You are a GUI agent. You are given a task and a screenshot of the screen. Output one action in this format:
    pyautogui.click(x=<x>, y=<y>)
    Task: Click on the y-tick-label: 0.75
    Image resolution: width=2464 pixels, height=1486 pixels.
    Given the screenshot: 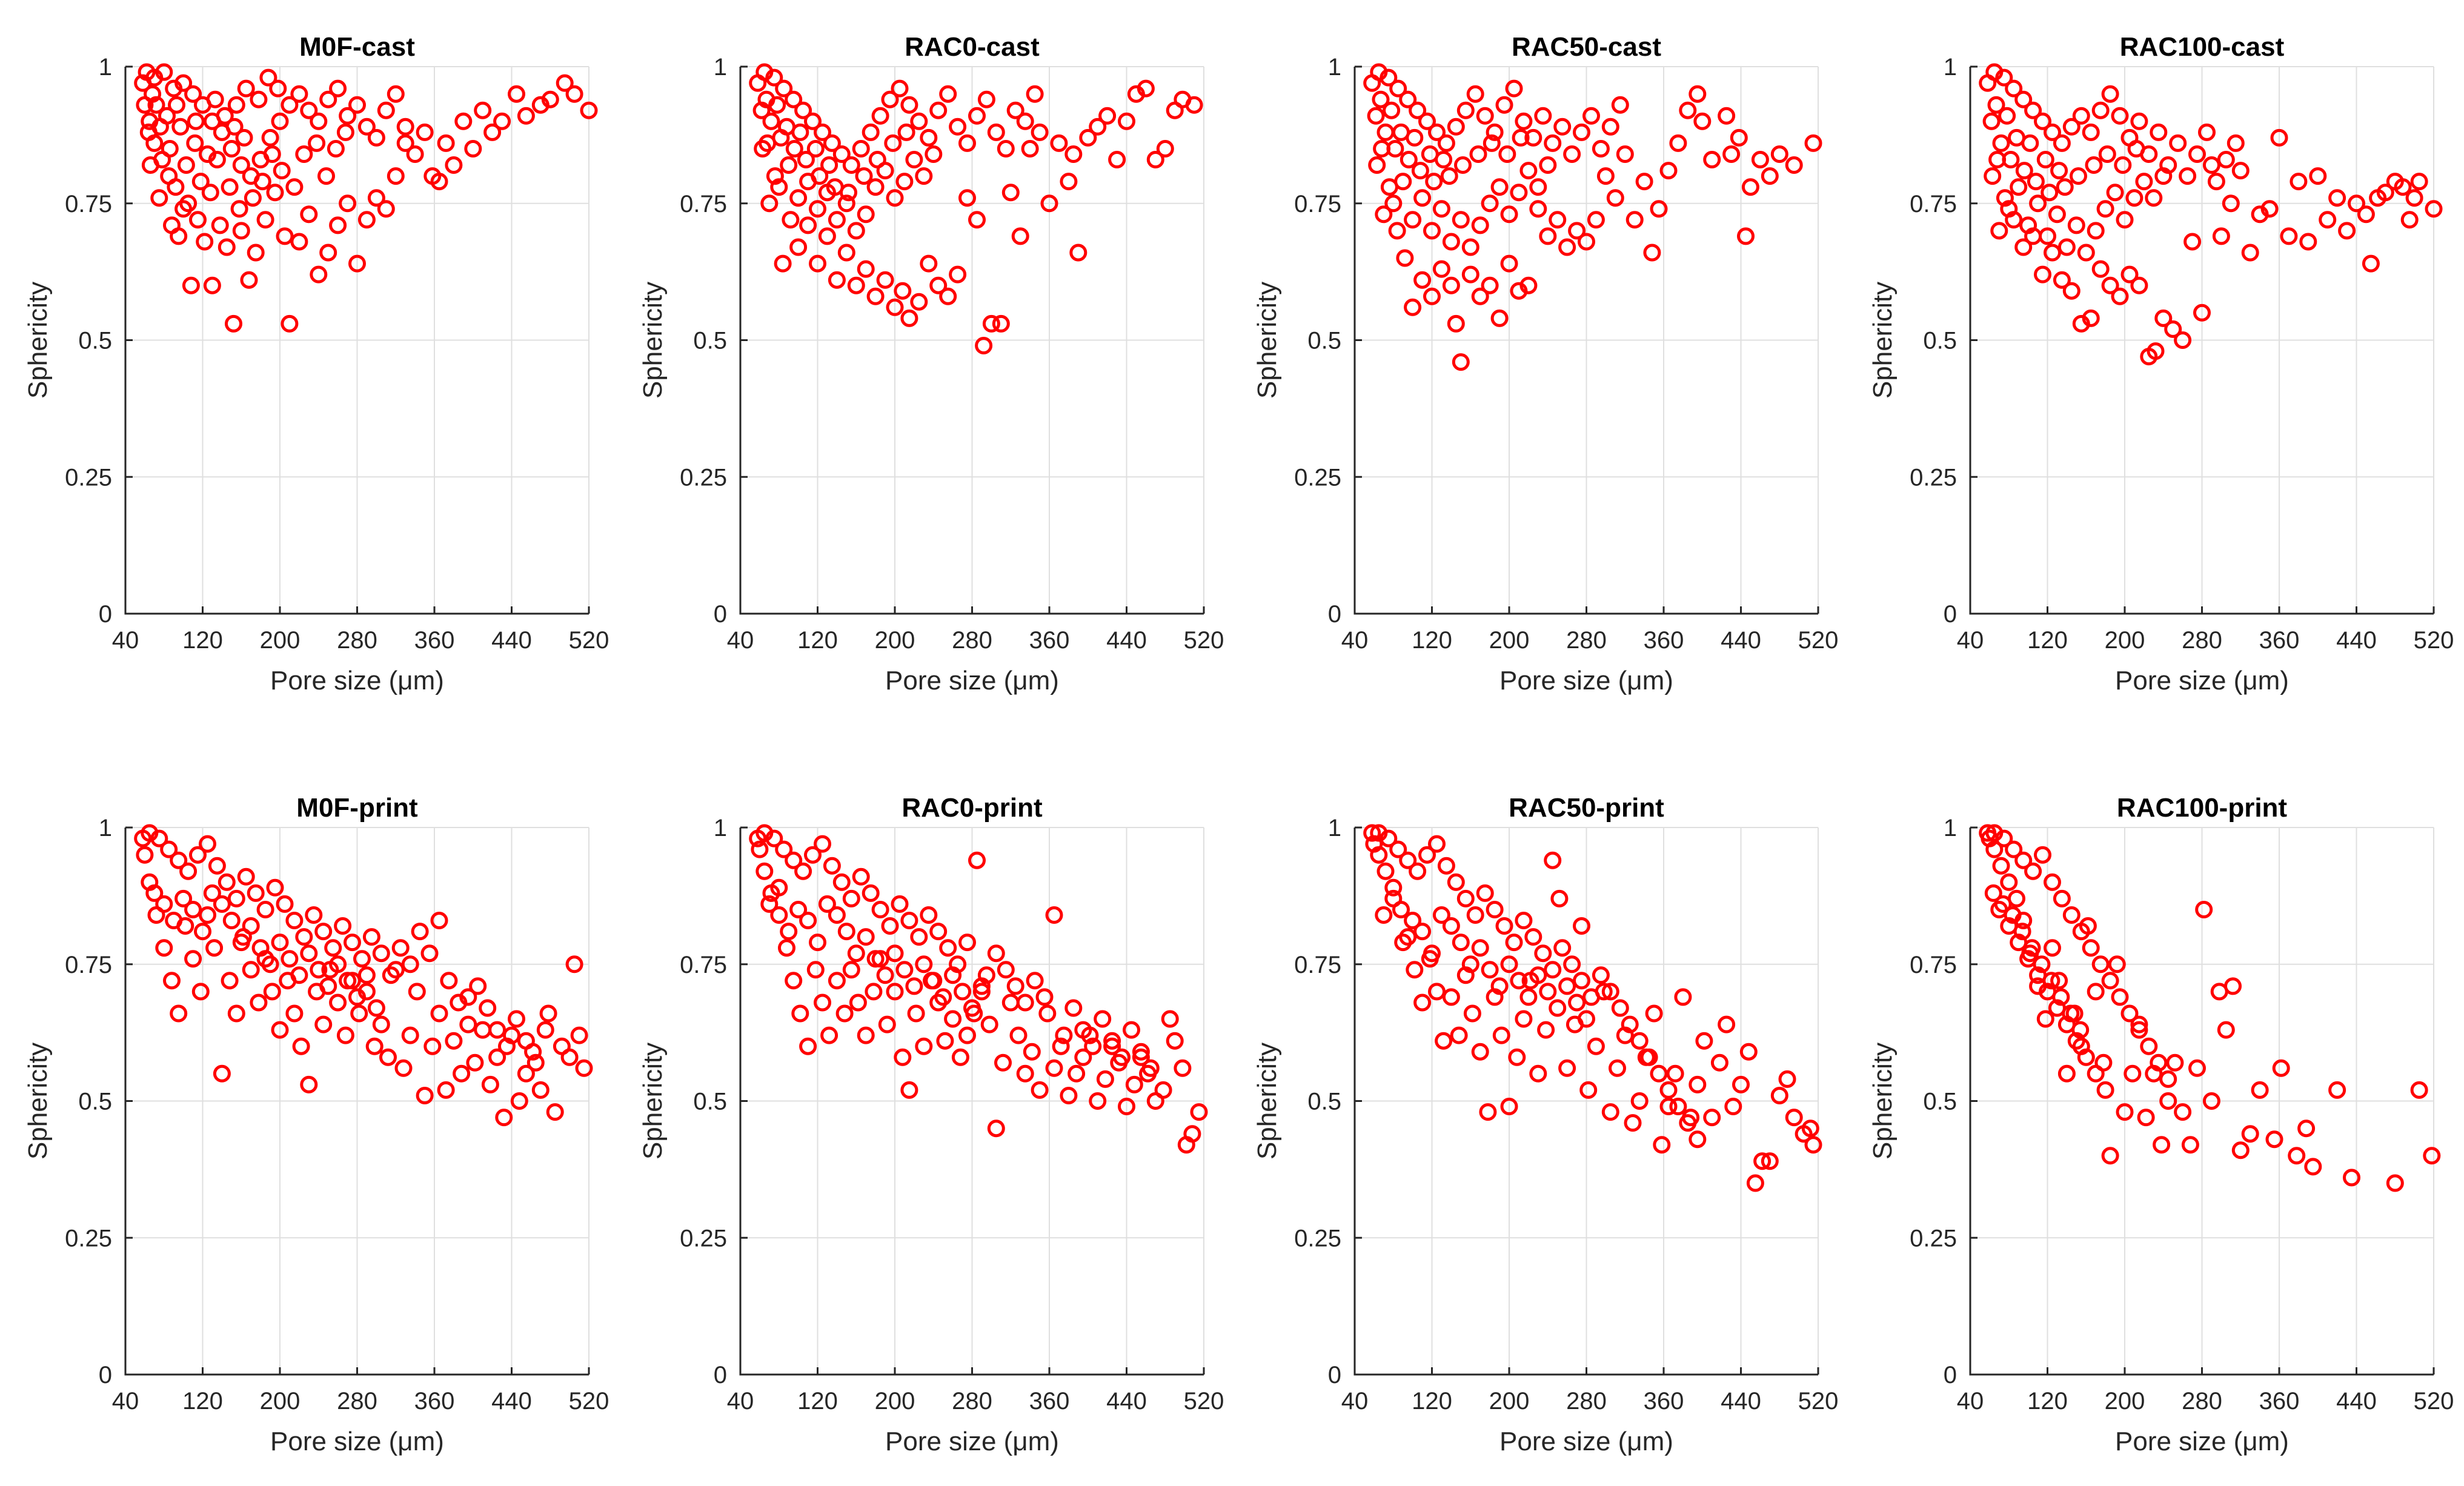 What is the action you would take?
    pyautogui.click(x=703, y=965)
    